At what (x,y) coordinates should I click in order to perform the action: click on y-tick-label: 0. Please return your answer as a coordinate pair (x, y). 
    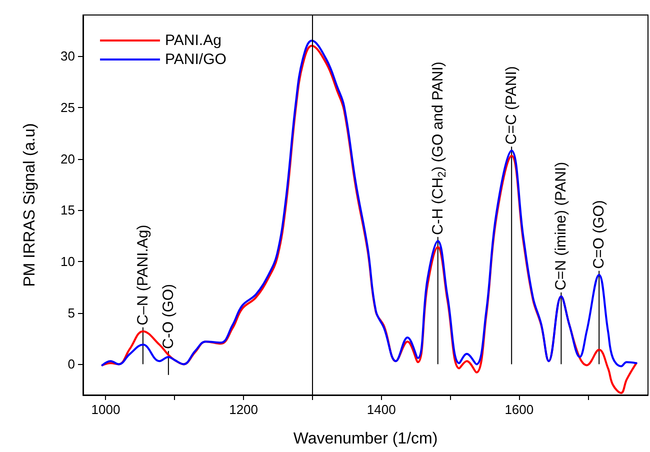
    Looking at the image, I should click on (71, 364).